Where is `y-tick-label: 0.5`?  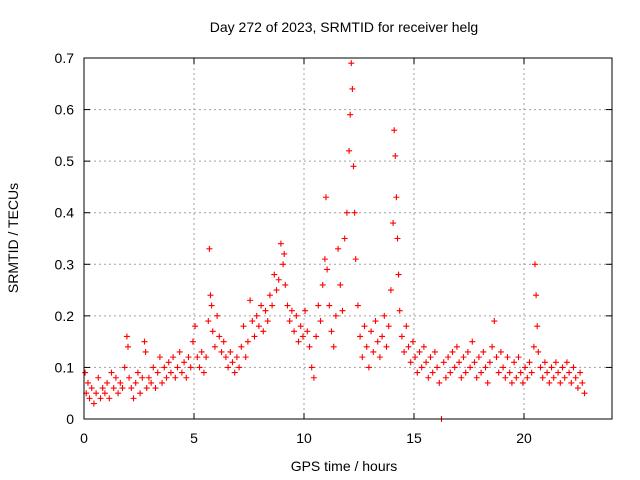 y-tick-label: 0.5 is located at coordinates (65, 161).